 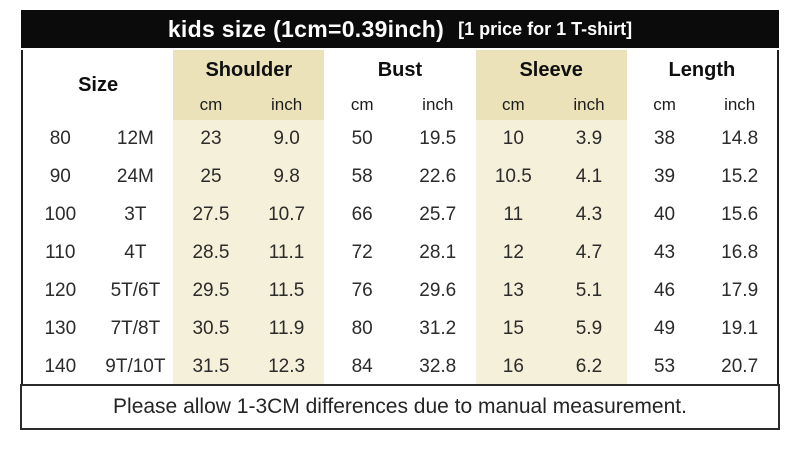 I want to click on bust-inch-unit: inch, so click(x=438, y=104).